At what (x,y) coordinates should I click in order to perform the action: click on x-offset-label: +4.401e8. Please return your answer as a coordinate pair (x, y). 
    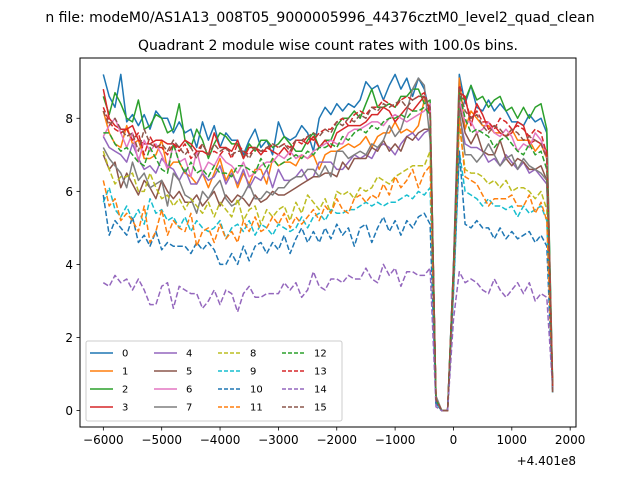
    Looking at the image, I should click on (546, 461).